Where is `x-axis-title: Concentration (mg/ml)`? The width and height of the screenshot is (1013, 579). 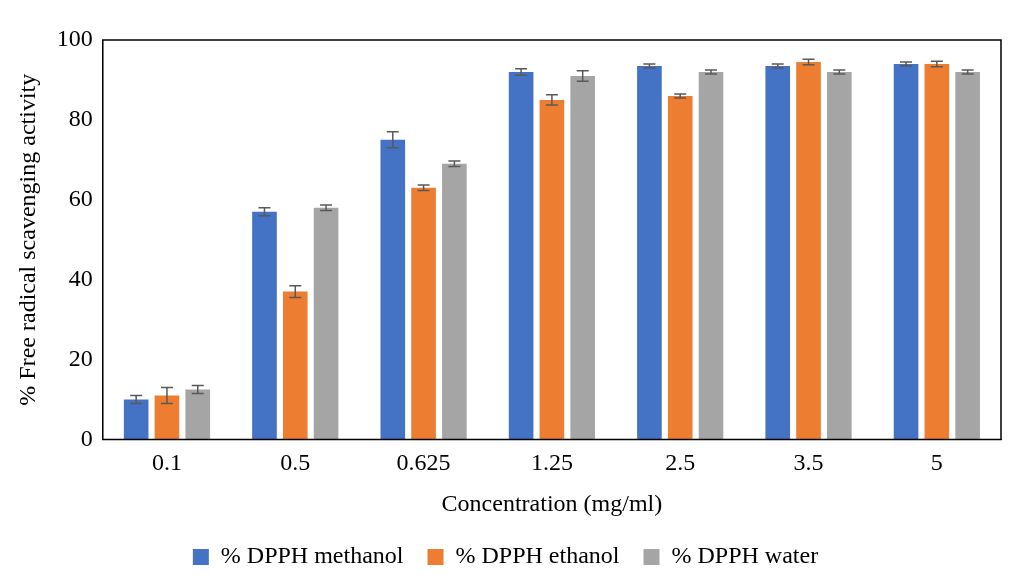
x-axis-title: Concentration (mg/ml) is located at coordinates (552, 502).